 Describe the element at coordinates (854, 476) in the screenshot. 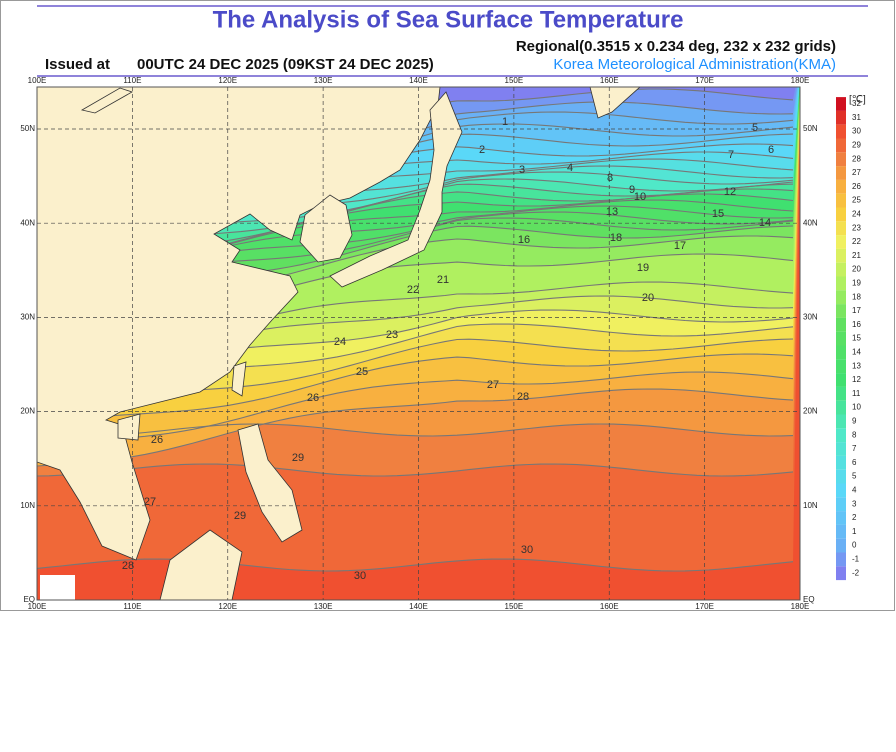

I see `colorbar-label: 5` at that location.